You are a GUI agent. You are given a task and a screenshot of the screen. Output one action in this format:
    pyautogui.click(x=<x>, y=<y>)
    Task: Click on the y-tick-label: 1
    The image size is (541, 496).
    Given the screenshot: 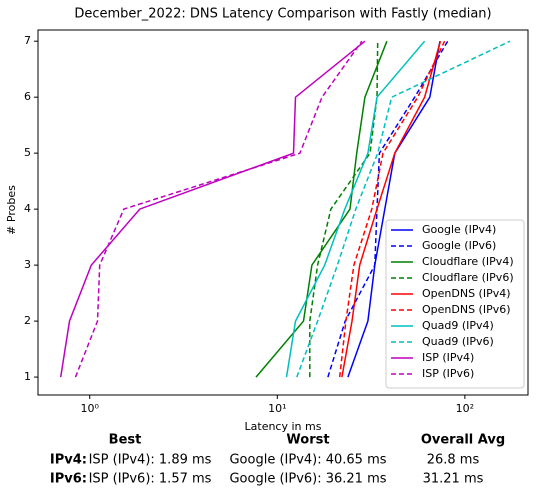 What is the action you would take?
    pyautogui.click(x=27, y=376)
    